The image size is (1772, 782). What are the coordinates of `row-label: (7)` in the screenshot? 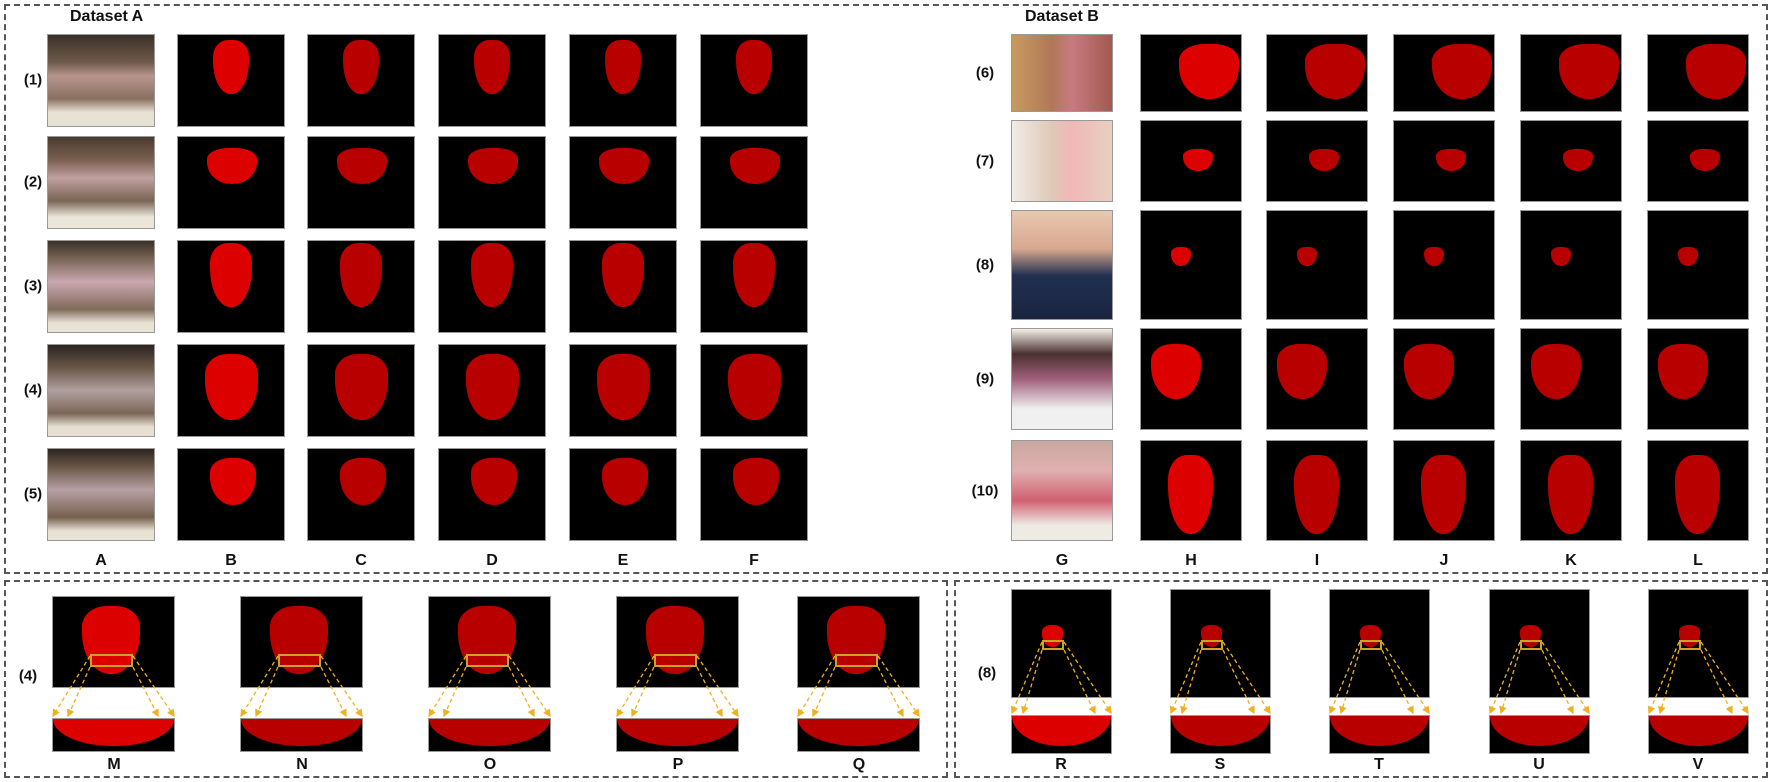 It's located at (985, 161).